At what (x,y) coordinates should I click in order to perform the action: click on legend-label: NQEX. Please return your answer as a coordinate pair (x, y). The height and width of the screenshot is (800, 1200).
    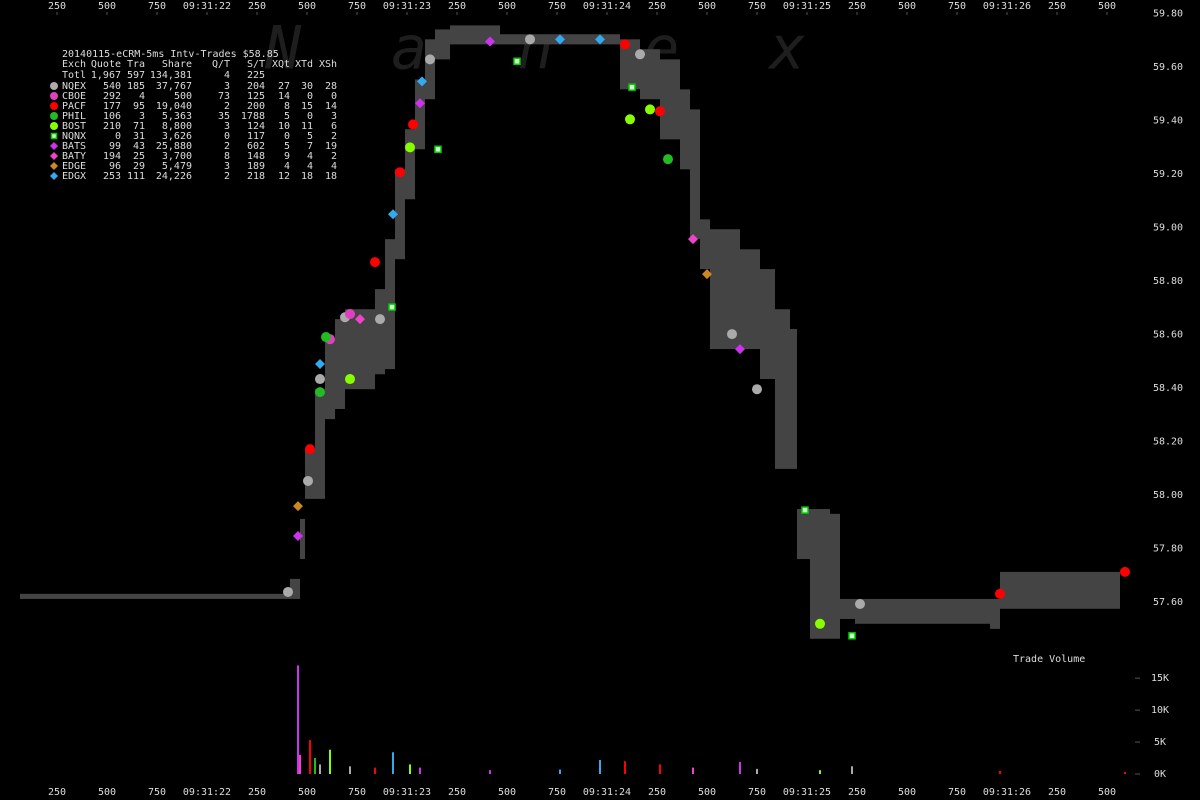
    Looking at the image, I should click on (74, 86).